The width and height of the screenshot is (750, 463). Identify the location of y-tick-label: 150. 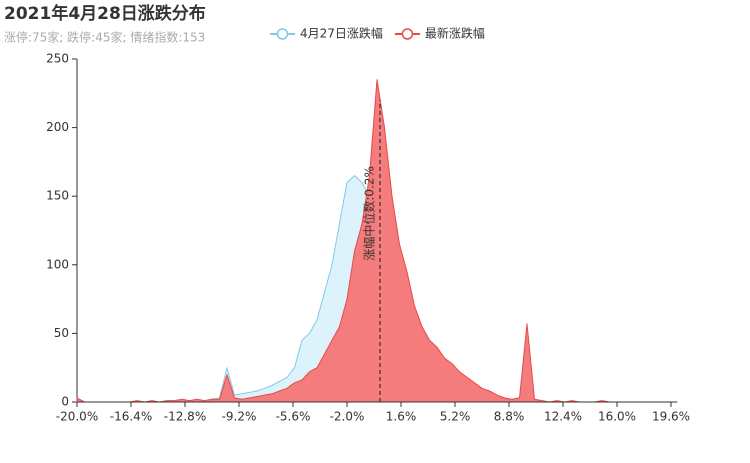
(57, 196).